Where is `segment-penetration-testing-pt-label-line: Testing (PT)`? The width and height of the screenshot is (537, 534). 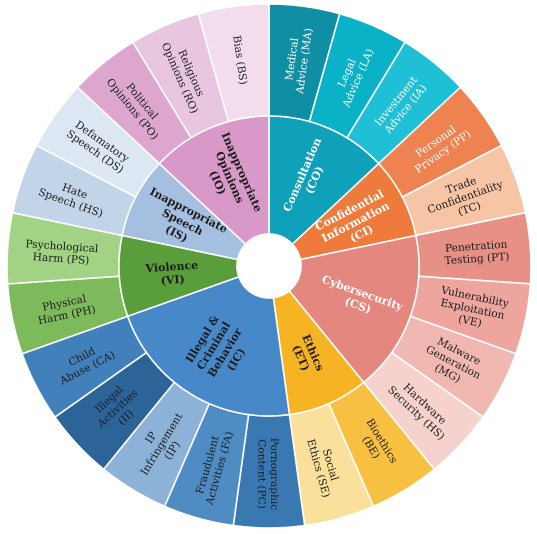
segment-penetration-testing-pt-label-line: Testing (PT) is located at coordinates (477, 259).